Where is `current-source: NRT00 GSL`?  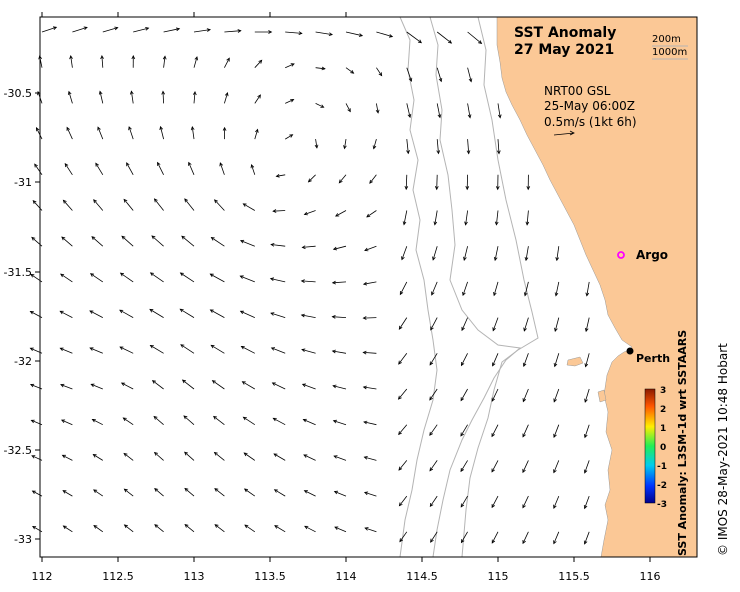 current-source: NRT00 GSL is located at coordinates (577, 91).